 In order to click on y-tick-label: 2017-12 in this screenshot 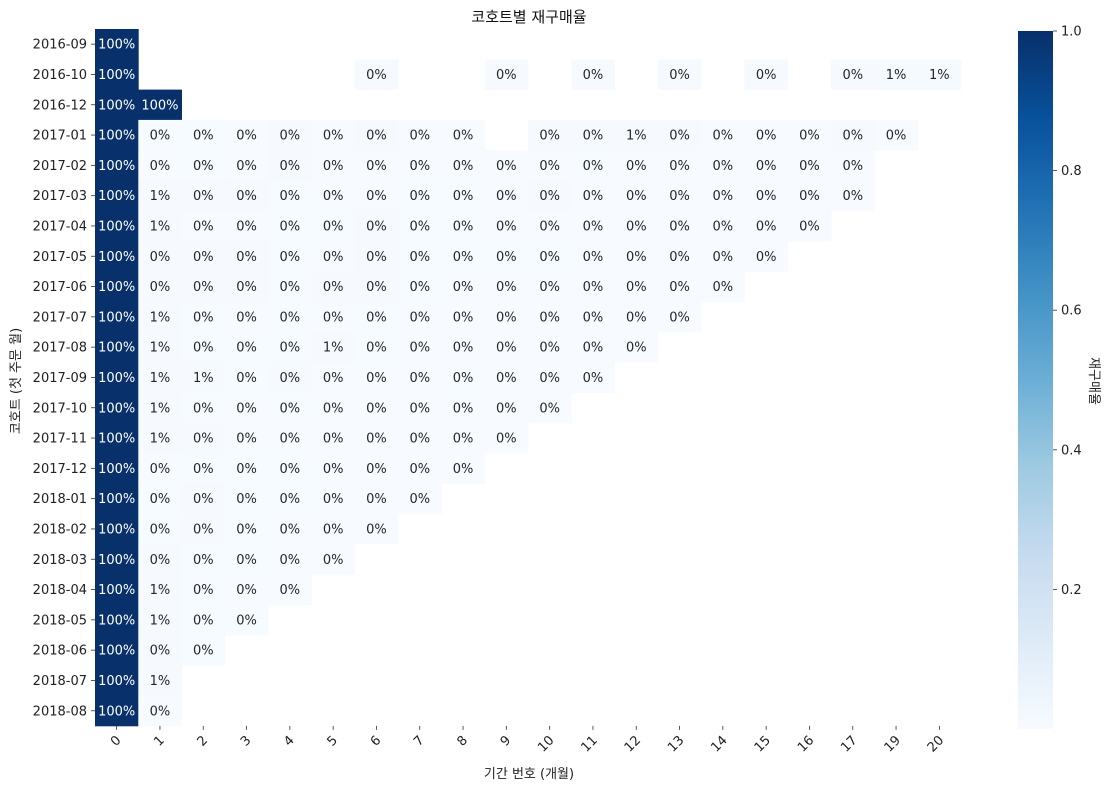, I will do `click(60, 469)`.